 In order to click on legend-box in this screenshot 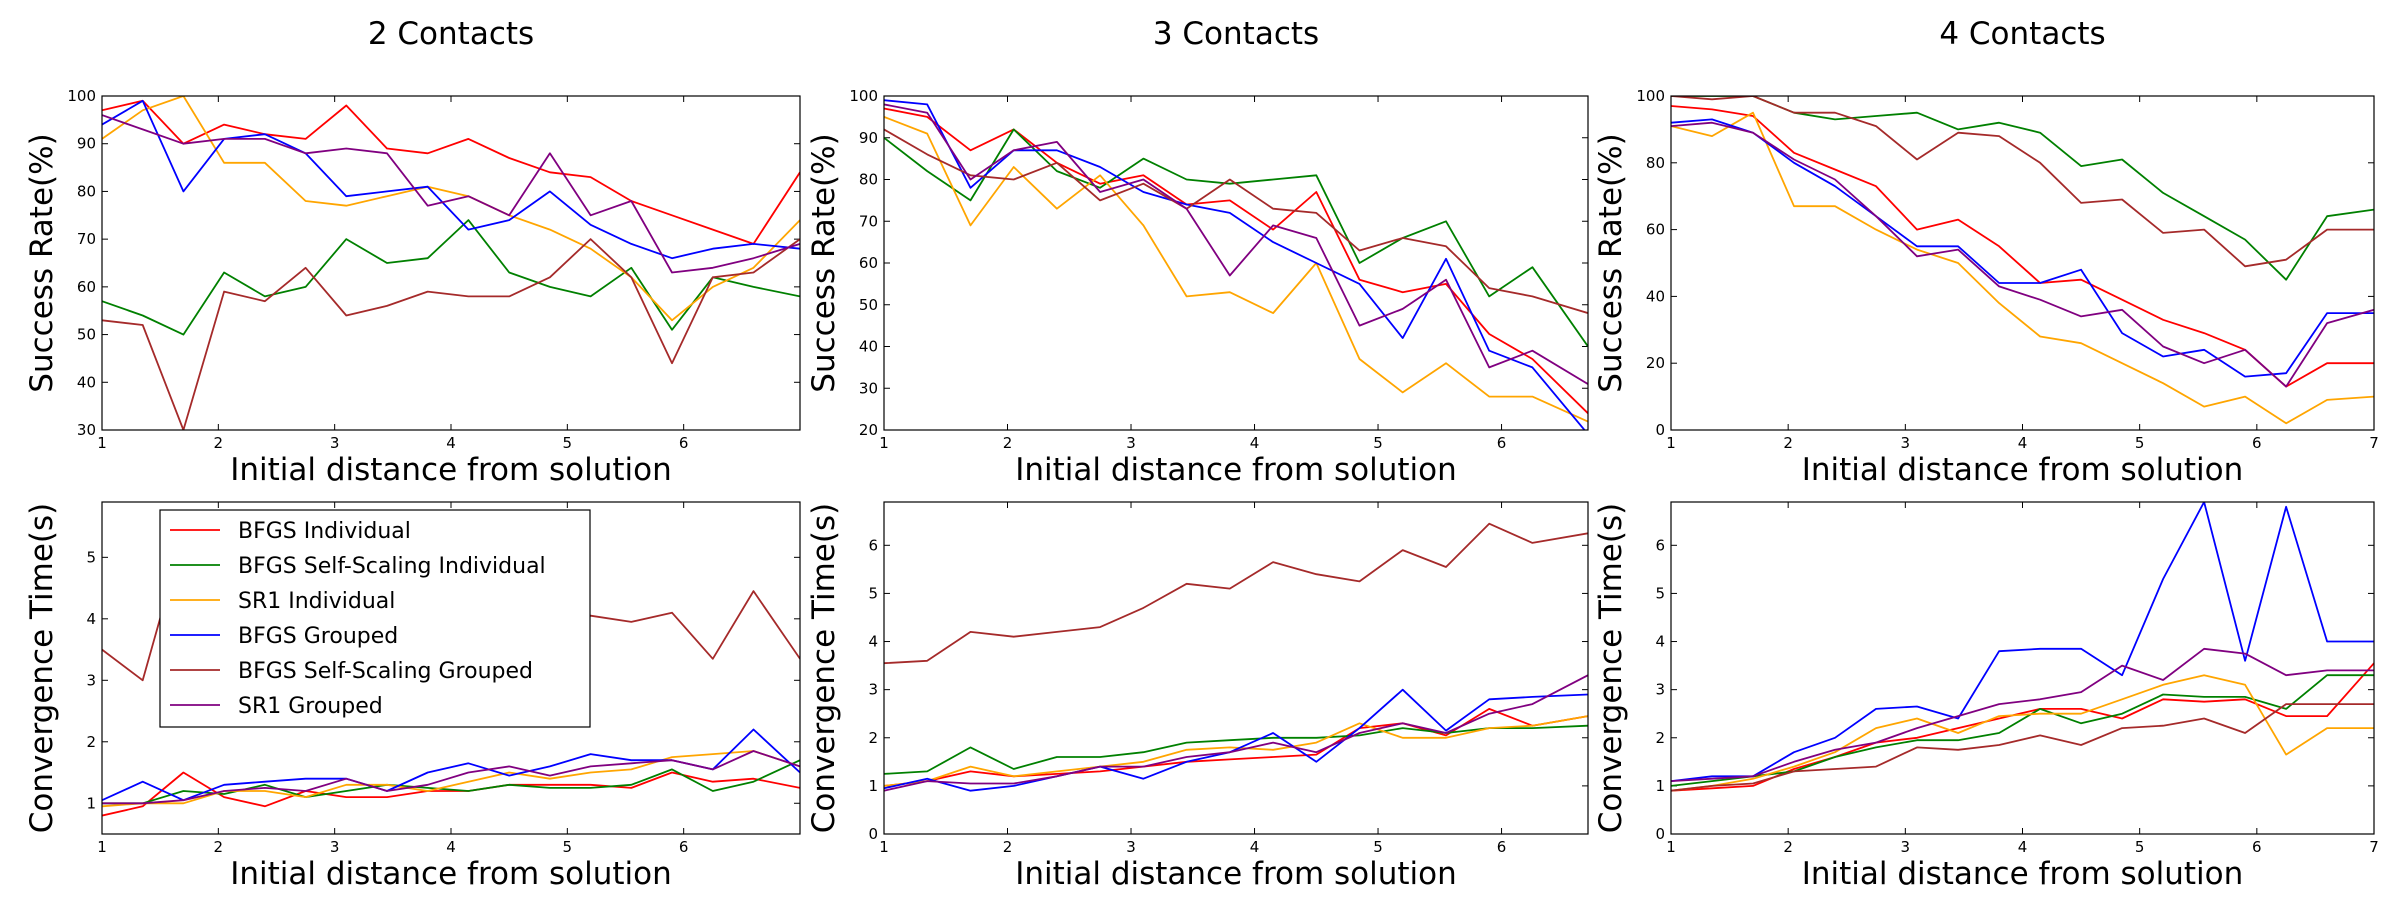, I will do `click(375, 618)`.